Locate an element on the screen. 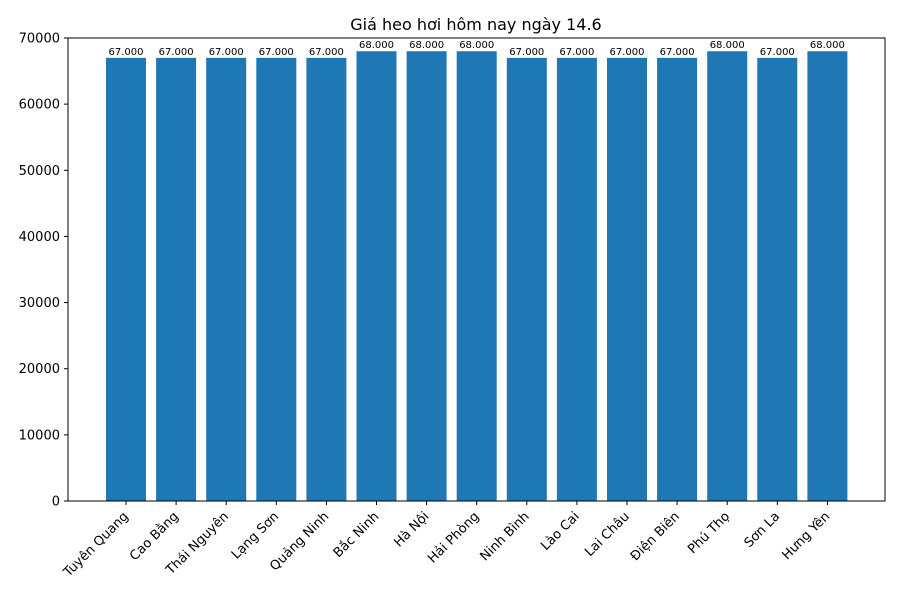 Image resolution: width=900 pixels, height=600 pixels. y-tick-label: 20000 is located at coordinates (39, 369).